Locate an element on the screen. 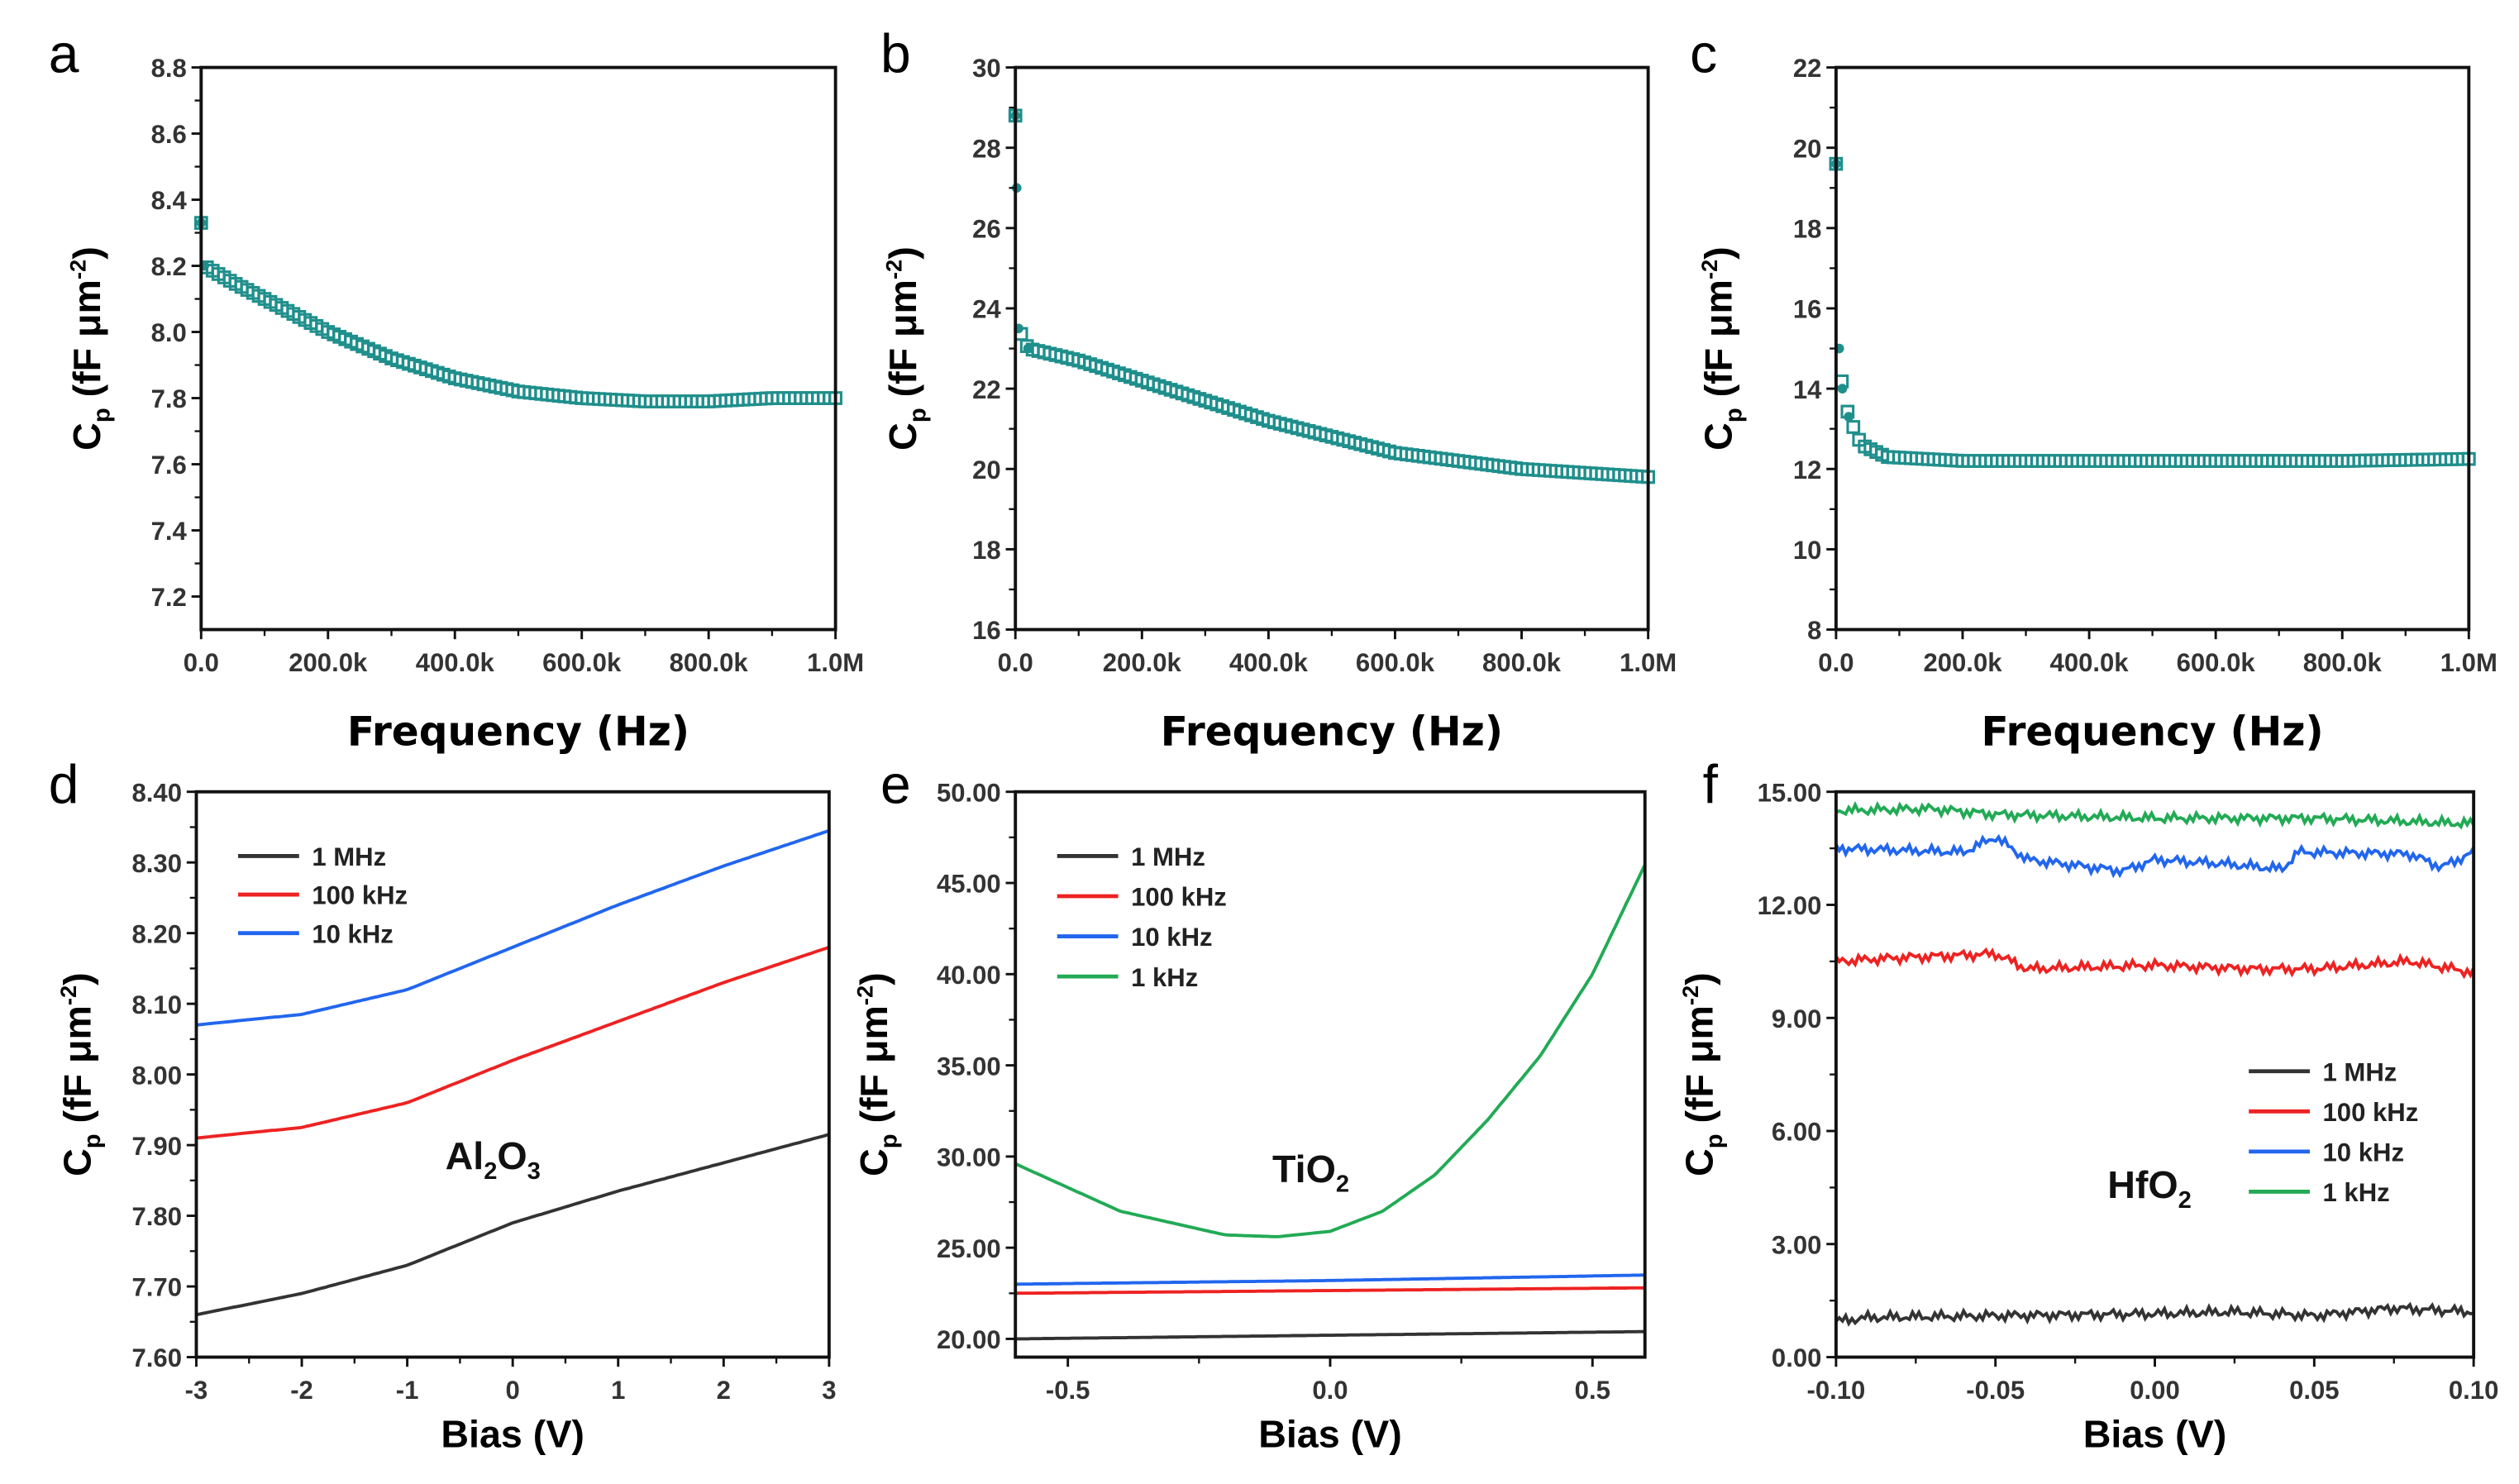  x-tick-label: 3 is located at coordinates (829, 1390).